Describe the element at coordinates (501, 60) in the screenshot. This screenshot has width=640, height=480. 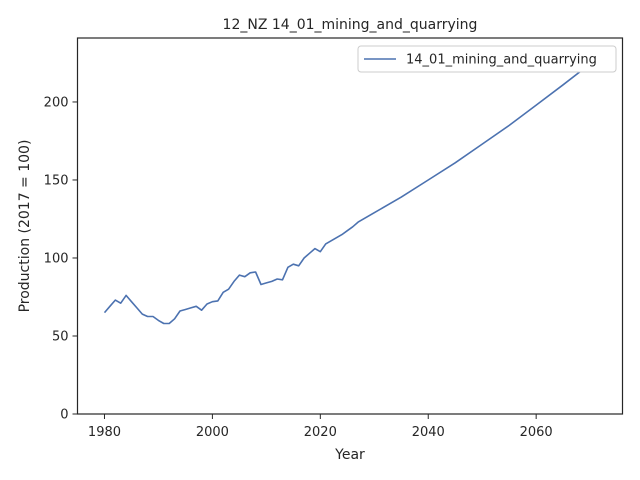
I see `legend-label: 14_01_mining_and_quarrying` at that location.